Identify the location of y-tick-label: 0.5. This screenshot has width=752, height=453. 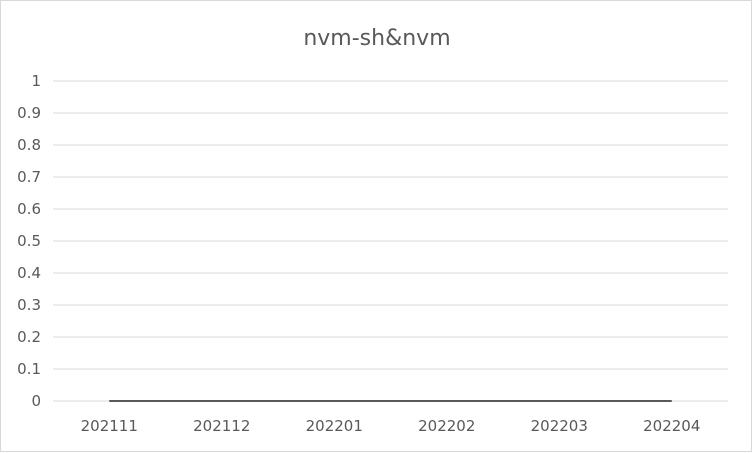
(29, 241).